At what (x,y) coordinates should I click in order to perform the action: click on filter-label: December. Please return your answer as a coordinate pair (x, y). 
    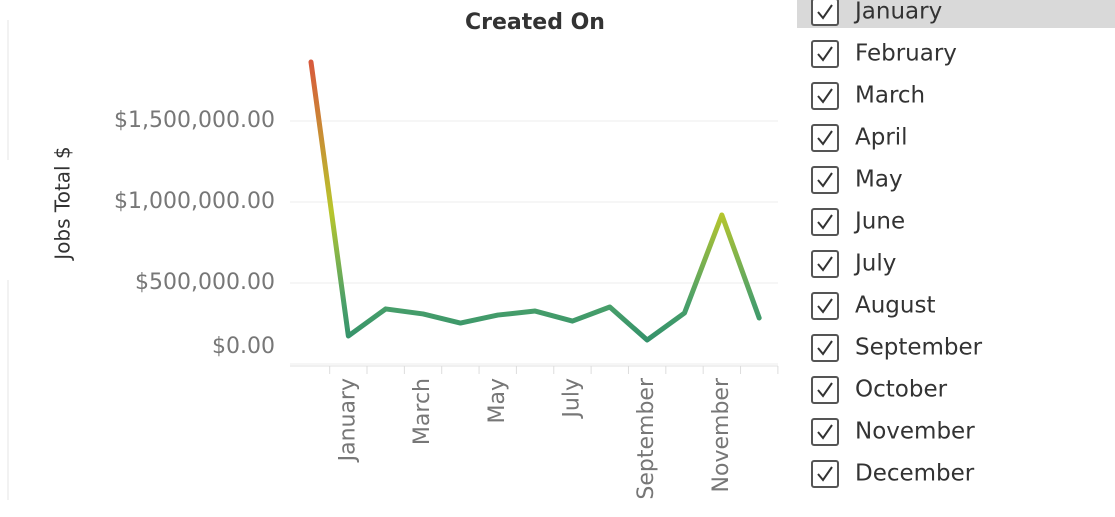
    Looking at the image, I should click on (915, 474).